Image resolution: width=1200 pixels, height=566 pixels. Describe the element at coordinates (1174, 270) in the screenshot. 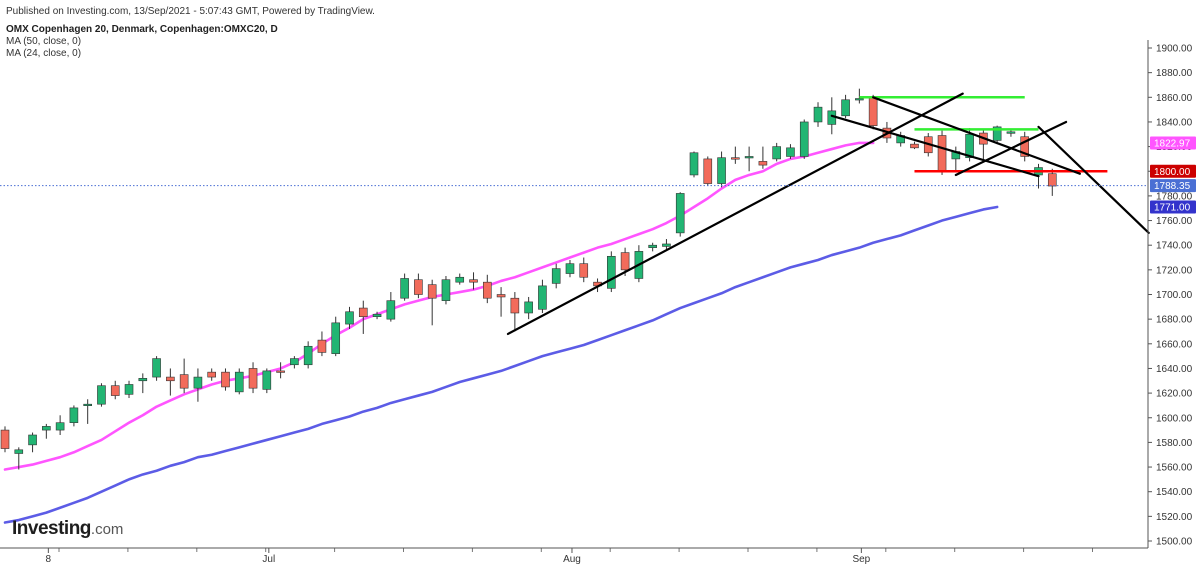

I see `y-tick-label: 1720.00` at that location.